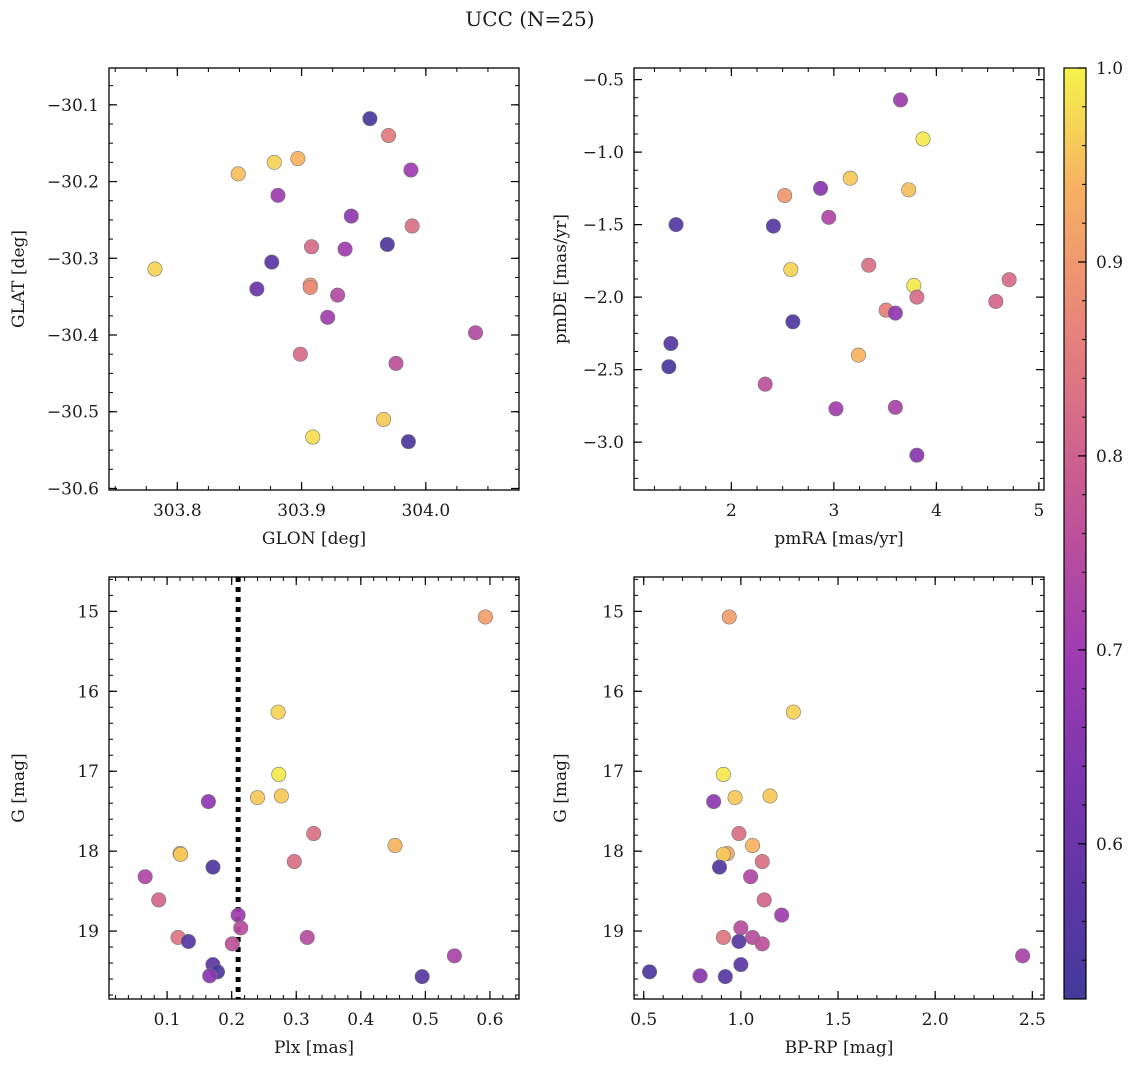 Image resolution: width=1136 pixels, height=1067 pixels. Describe the element at coordinates (19, 787) in the screenshot. I see `y-axis-label: G [mag]` at that location.